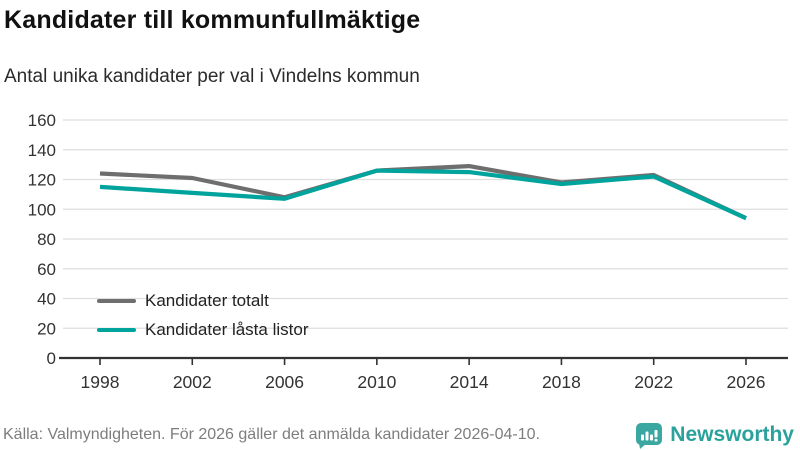  What do you see at coordinates (46, 328) in the screenshot?
I see `y-tick-label-20: 20` at bounding box center [46, 328].